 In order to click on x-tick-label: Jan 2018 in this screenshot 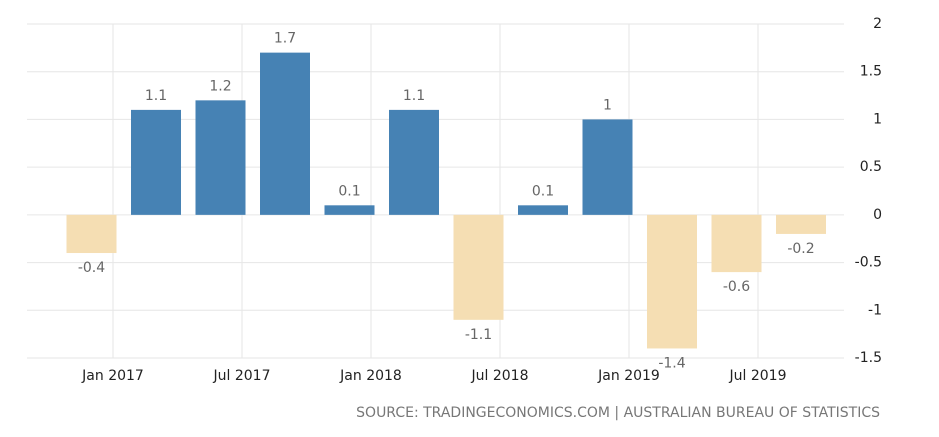, I will do `click(370, 376)`.